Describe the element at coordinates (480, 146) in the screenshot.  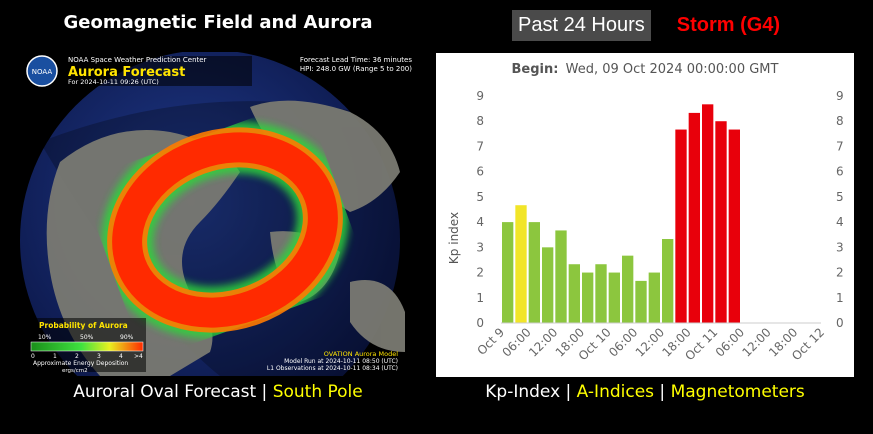
I see `y-tick-label: 7` at that location.